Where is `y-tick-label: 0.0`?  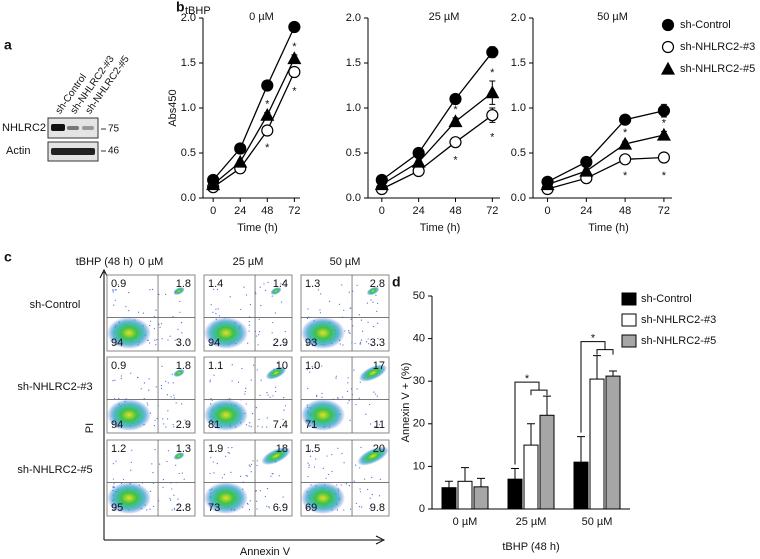 y-tick-label: 0.0 is located at coordinates (353, 198).